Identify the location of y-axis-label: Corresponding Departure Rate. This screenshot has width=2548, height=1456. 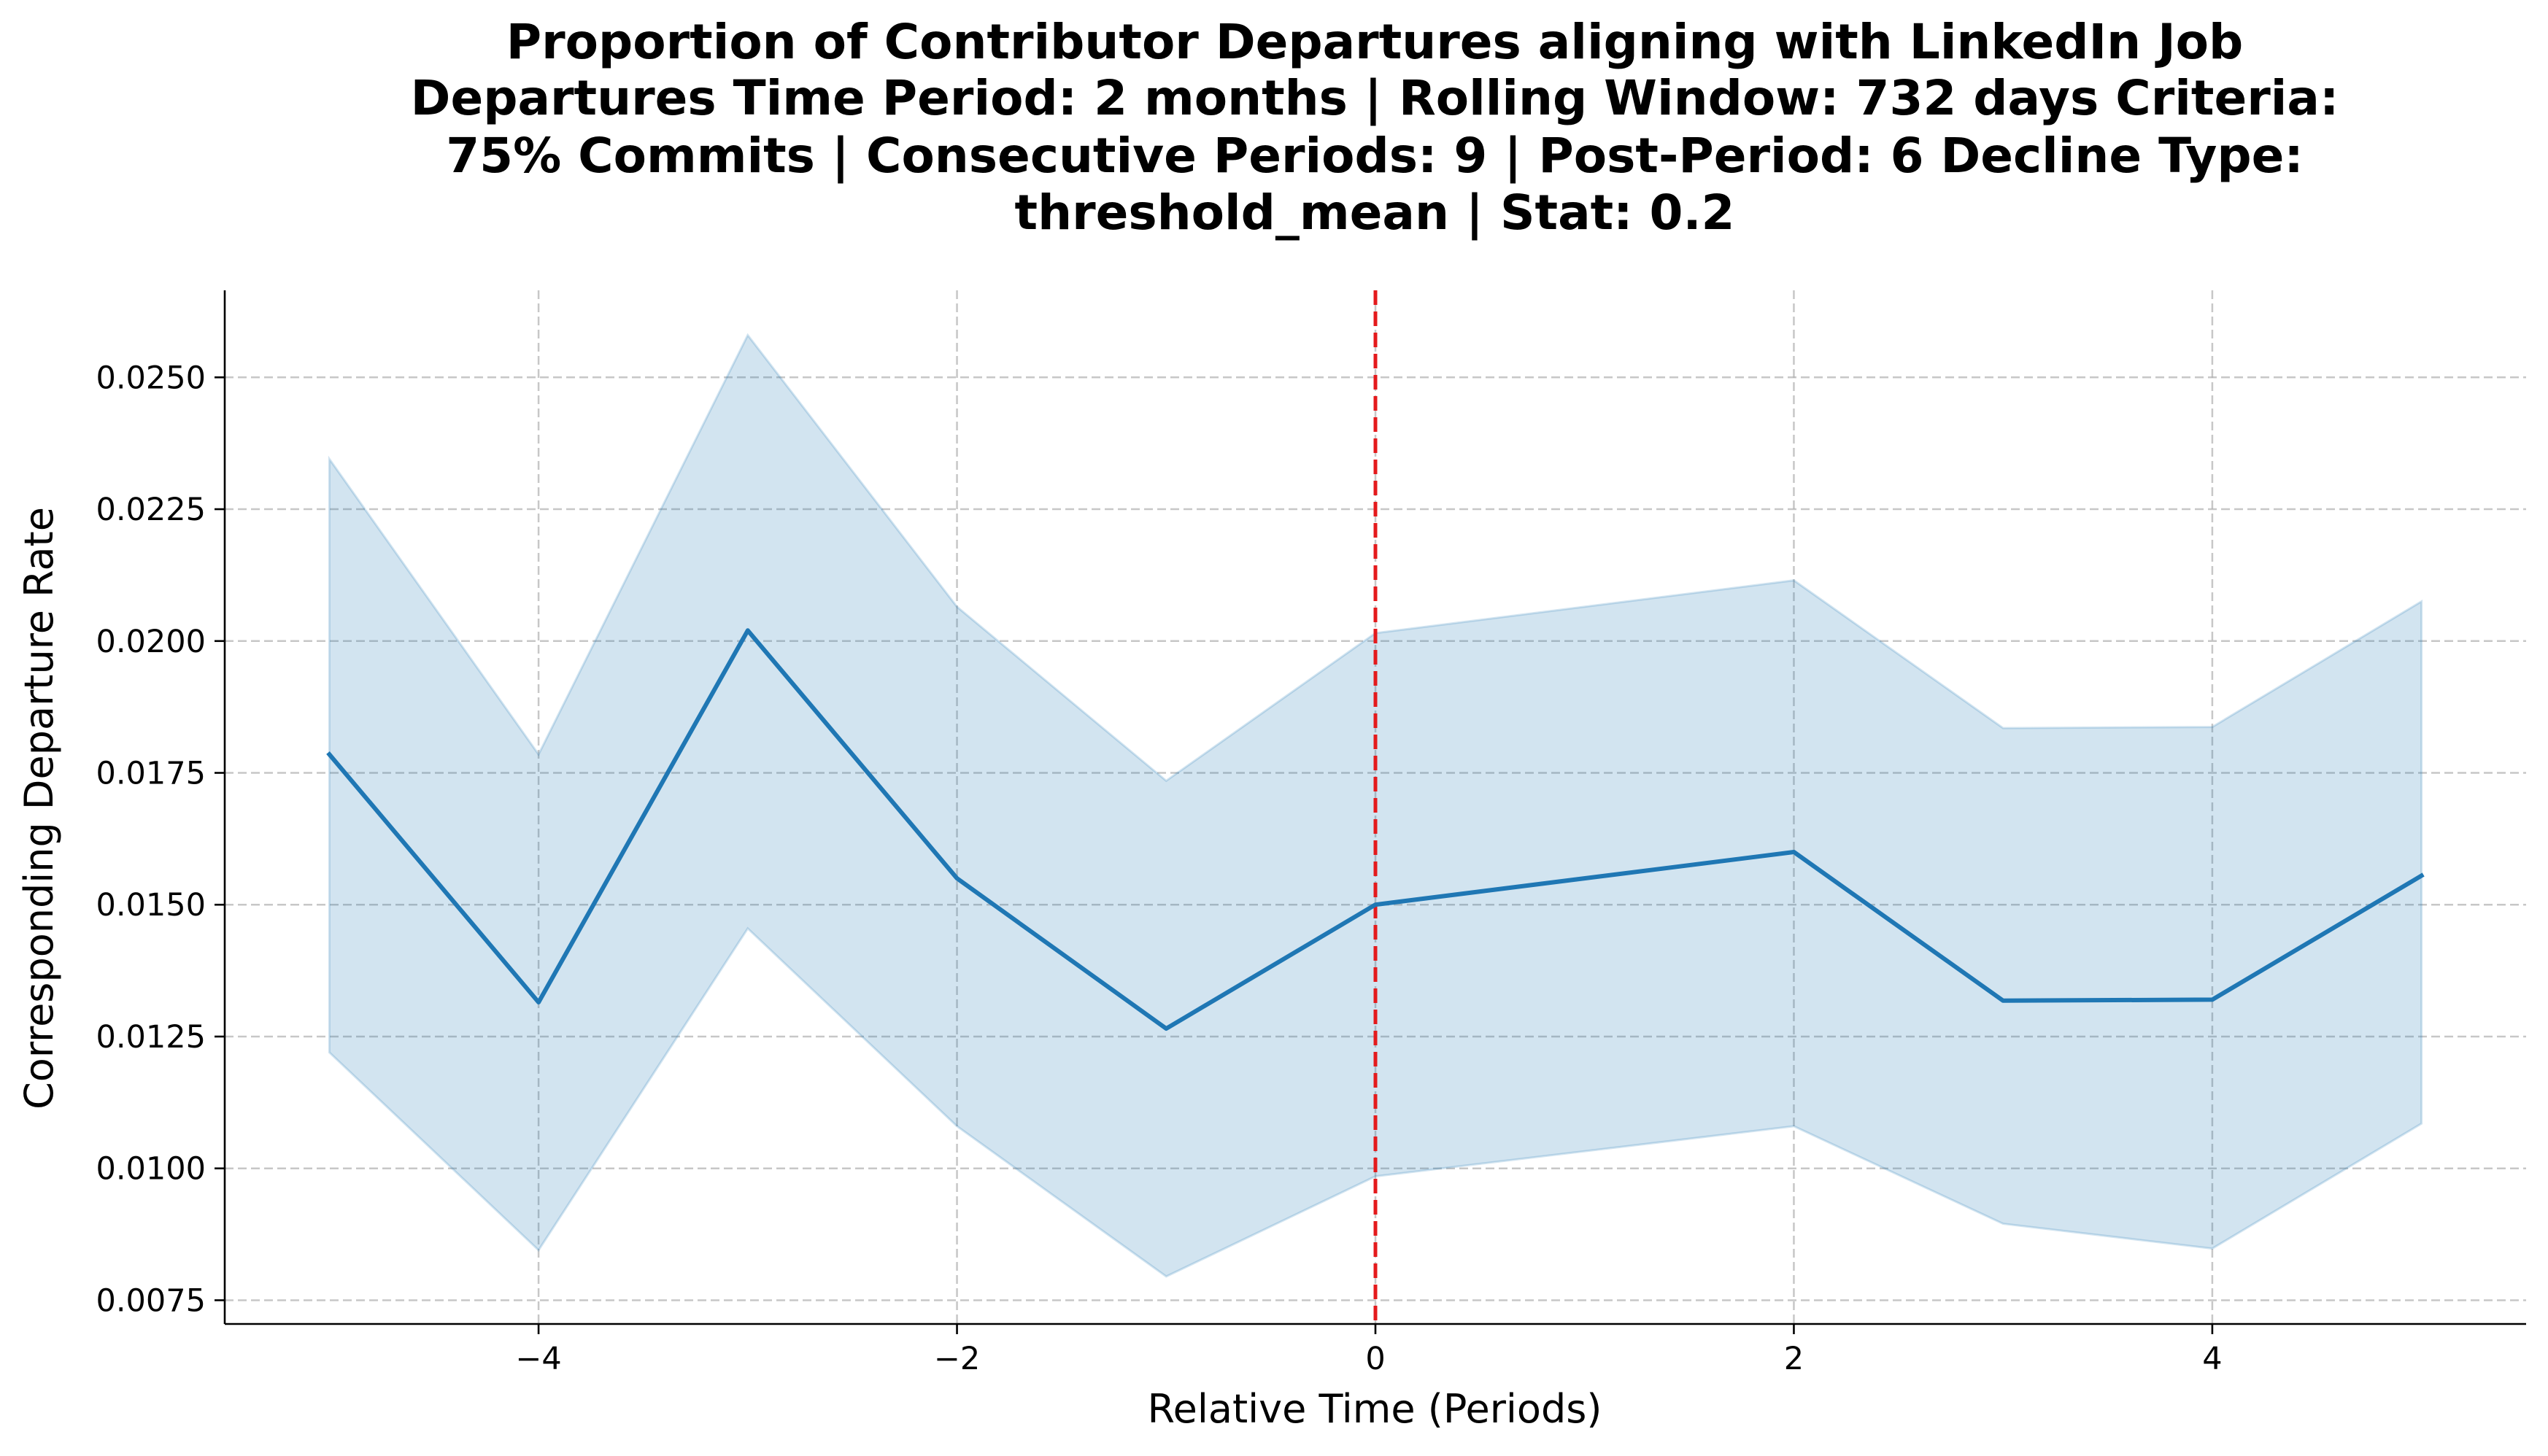
(39, 808).